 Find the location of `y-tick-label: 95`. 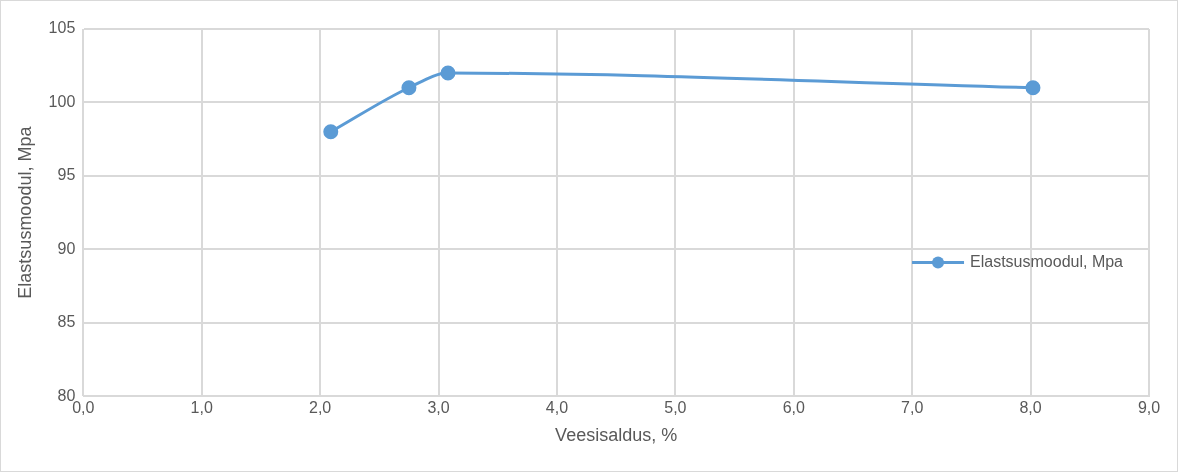

y-tick-label: 95 is located at coordinates (66, 175).